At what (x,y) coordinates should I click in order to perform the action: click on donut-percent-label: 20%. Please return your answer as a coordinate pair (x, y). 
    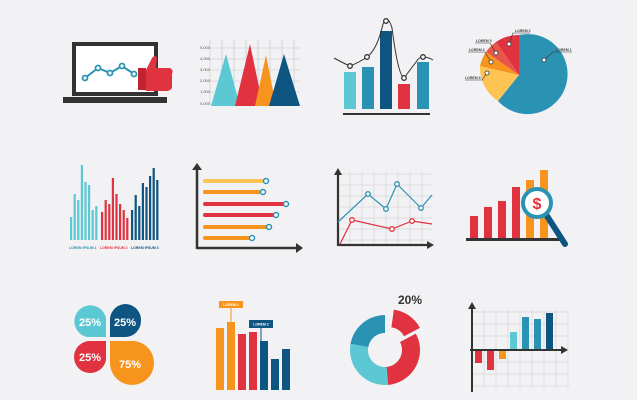
    Looking at the image, I should click on (410, 300).